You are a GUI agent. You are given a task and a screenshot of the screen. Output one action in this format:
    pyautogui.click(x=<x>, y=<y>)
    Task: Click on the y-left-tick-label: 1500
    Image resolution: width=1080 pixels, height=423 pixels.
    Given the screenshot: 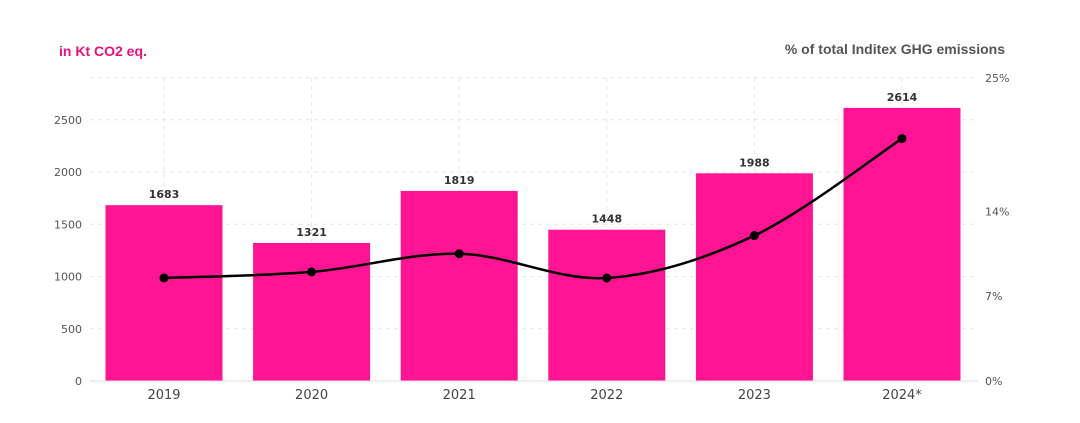 What is the action you would take?
    pyautogui.click(x=68, y=224)
    